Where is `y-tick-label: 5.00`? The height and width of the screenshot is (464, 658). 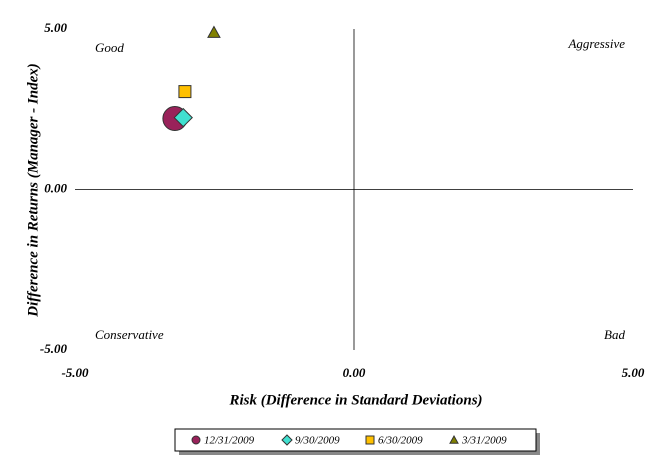 y-tick-label: 5.00 is located at coordinates (55, 27).